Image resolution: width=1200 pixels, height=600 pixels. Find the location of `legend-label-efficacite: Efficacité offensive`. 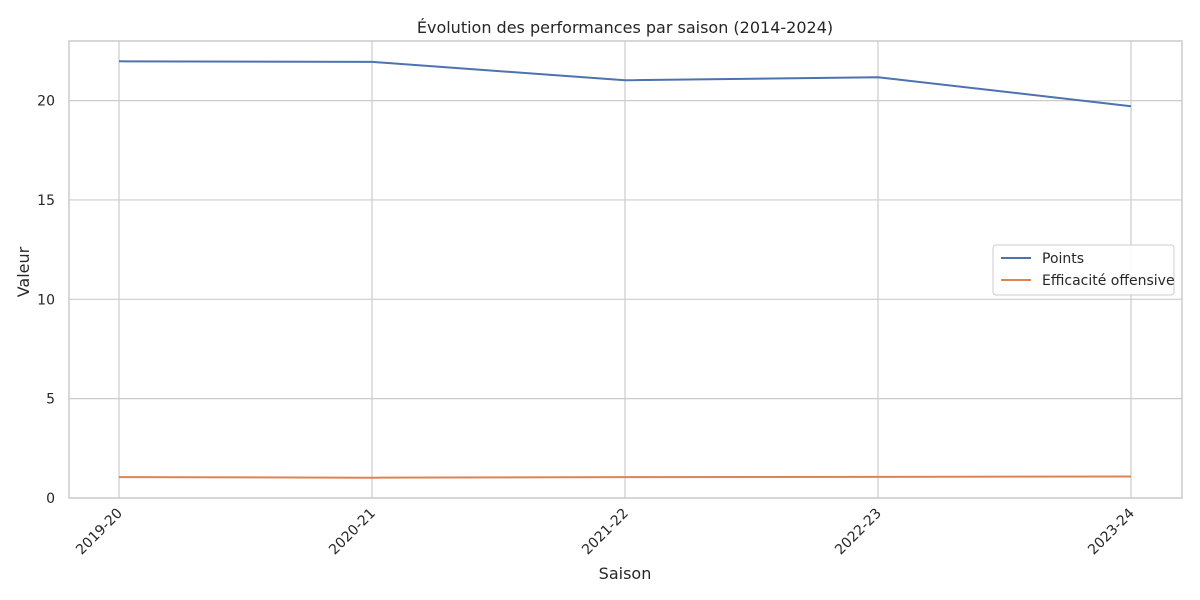

legend-label-efficacite: Efficacité offensive is located at coordinates (1108, 281).